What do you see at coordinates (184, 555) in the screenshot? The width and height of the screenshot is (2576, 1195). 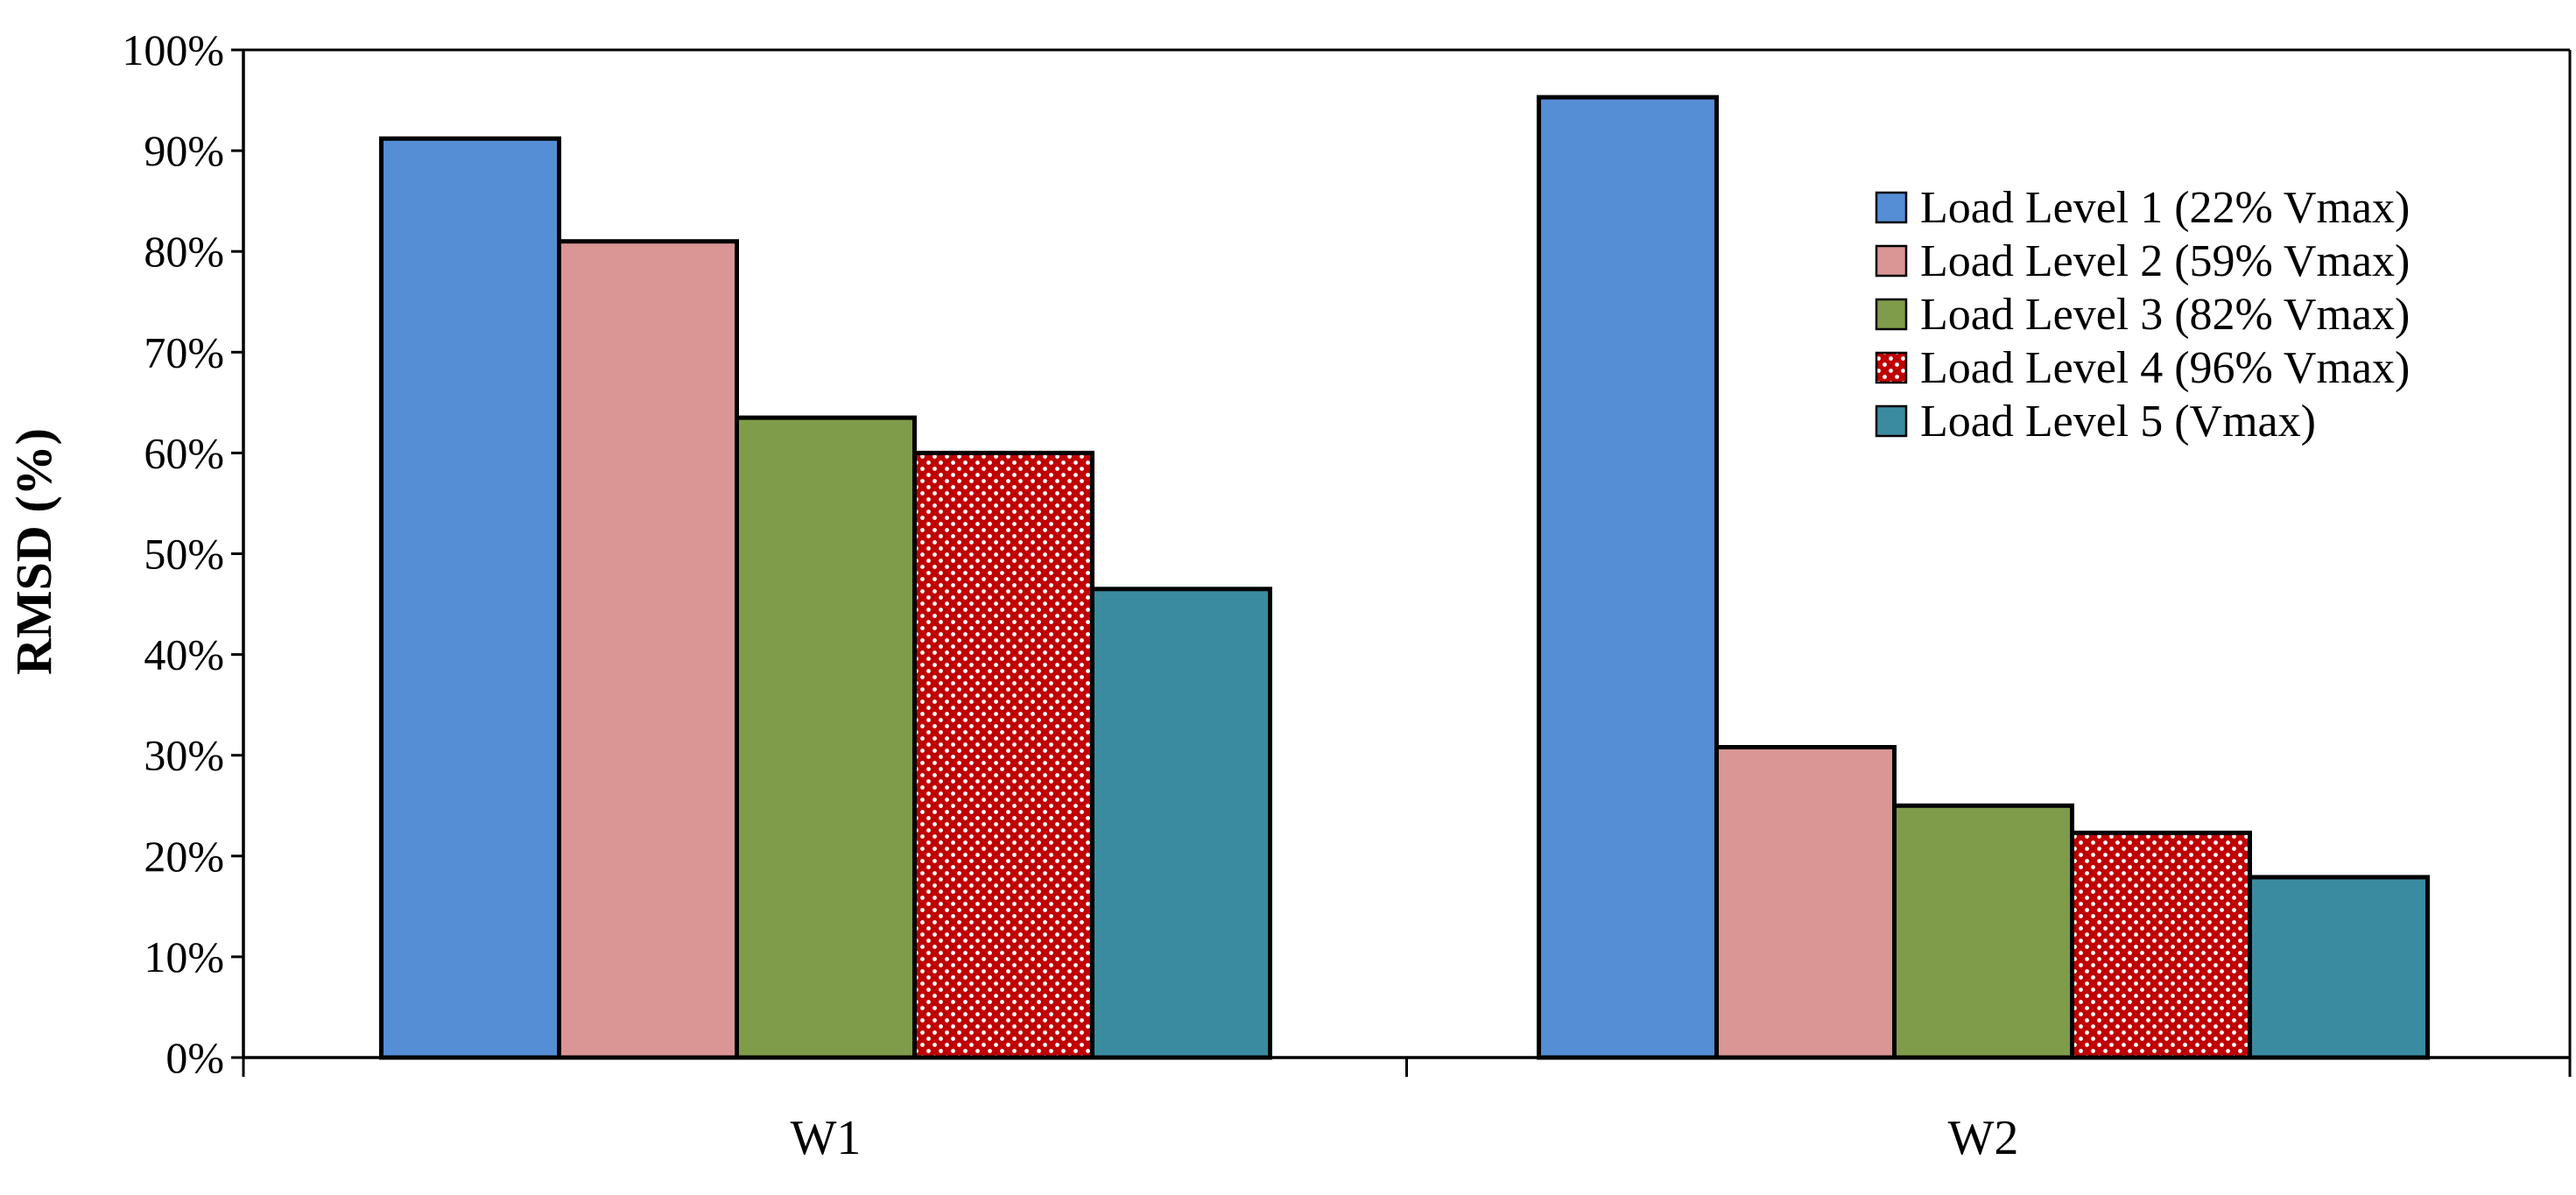 I see `y-tick-label: 50%` at bounding box center [184, 555].